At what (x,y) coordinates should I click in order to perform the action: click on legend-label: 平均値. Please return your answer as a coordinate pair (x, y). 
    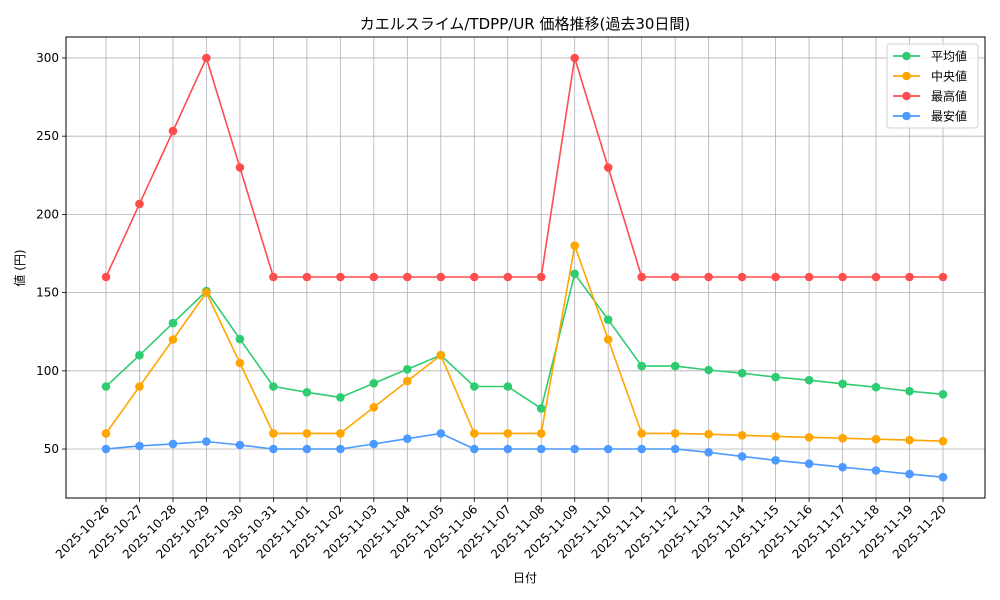
    Looking at the image, I should click on (949, 56).